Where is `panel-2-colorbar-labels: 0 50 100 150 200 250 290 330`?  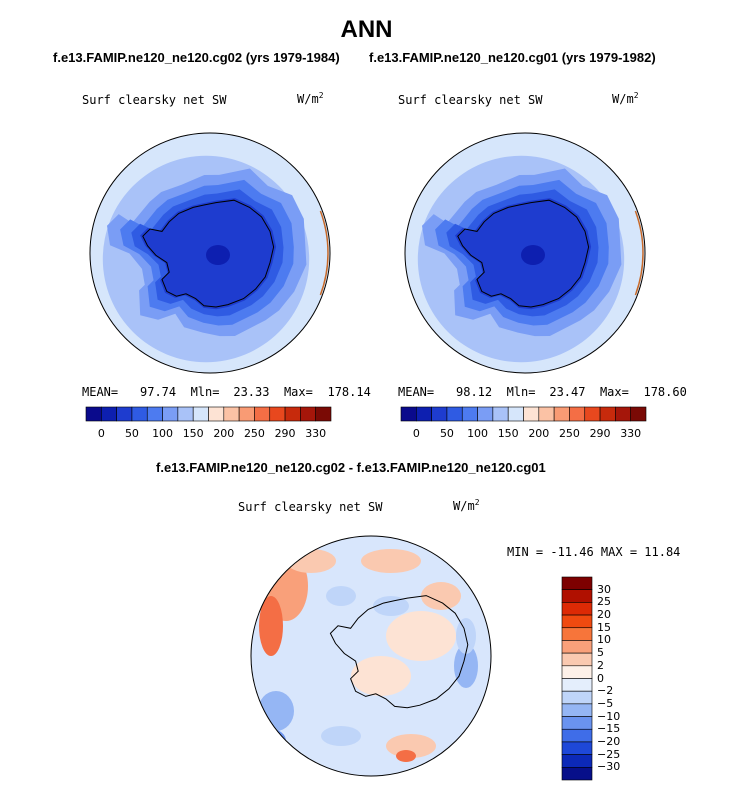
panel-2-colorbar-labels: 0 50 100 150 200 250 290 330 is located at coordinates (523, 434).